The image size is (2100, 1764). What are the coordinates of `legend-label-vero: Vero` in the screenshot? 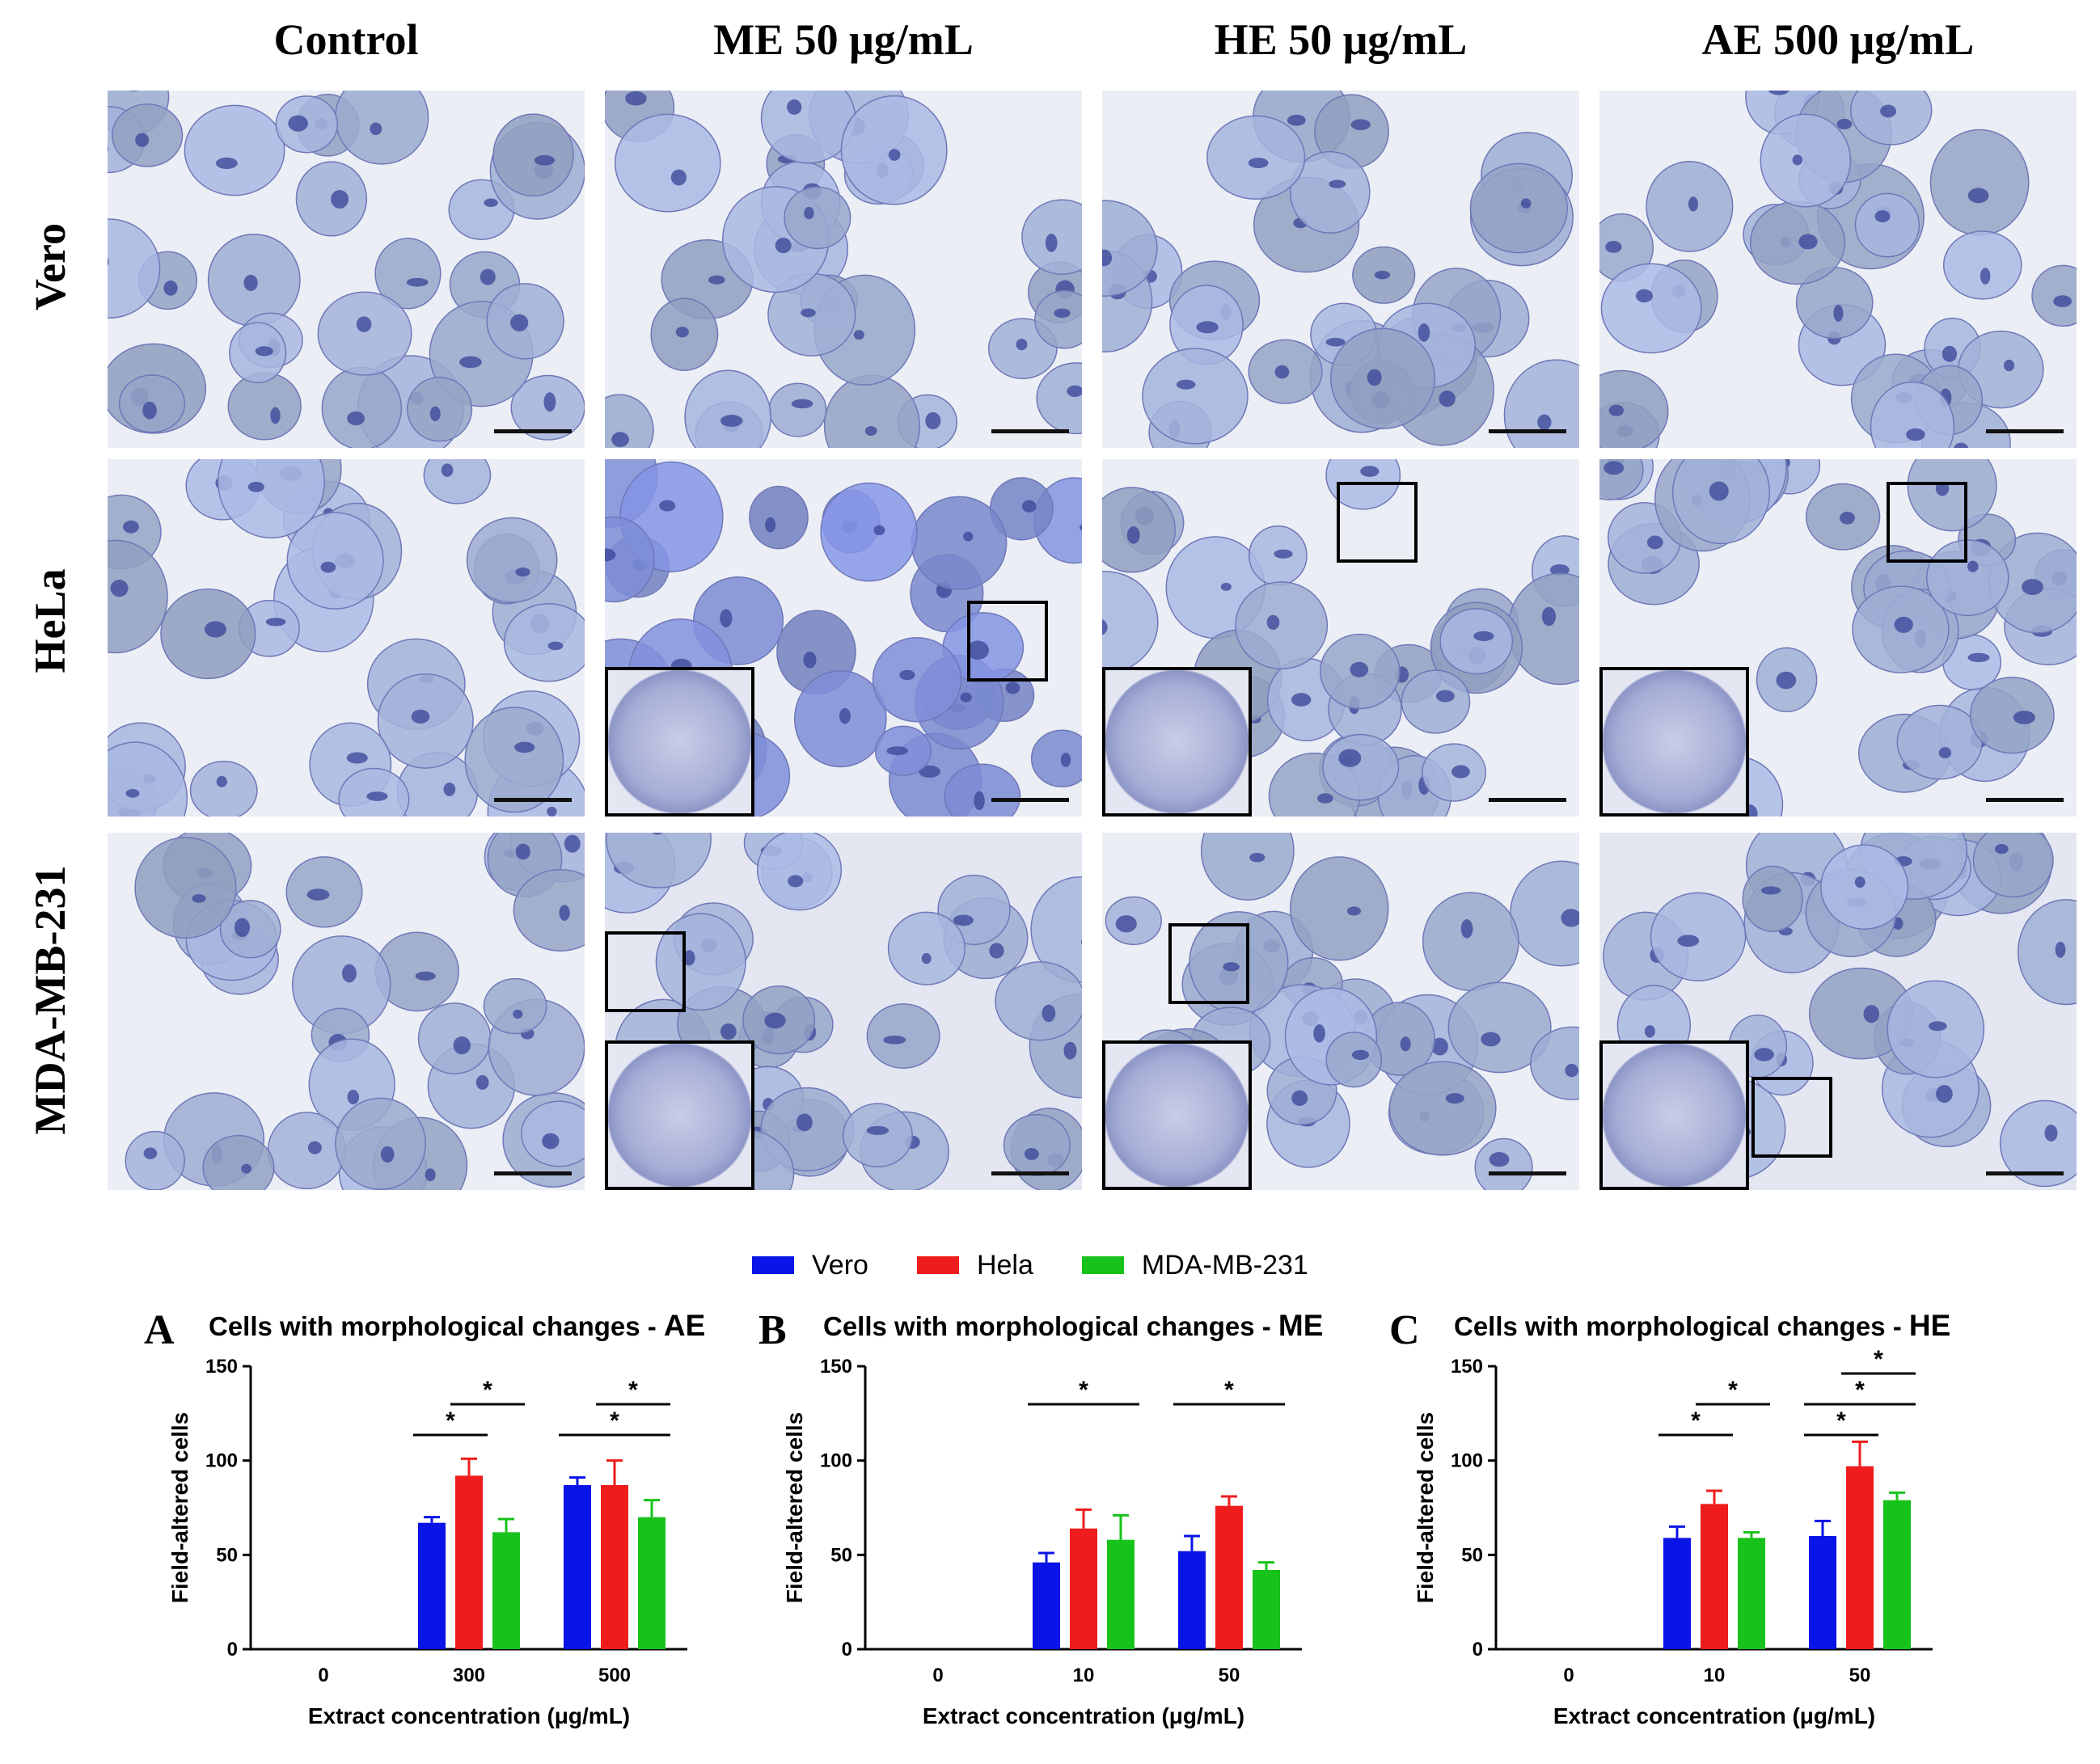 It's located at (840, 1265).